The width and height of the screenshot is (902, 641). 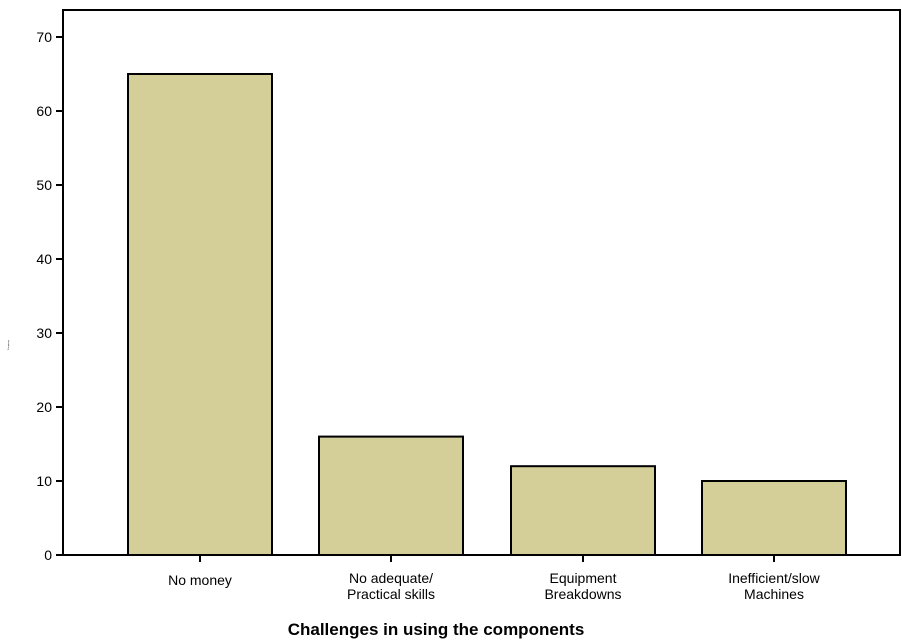 I want to click on y-axis: 0 10 20 30 40 50 60 70, so click(x=49, y=296).